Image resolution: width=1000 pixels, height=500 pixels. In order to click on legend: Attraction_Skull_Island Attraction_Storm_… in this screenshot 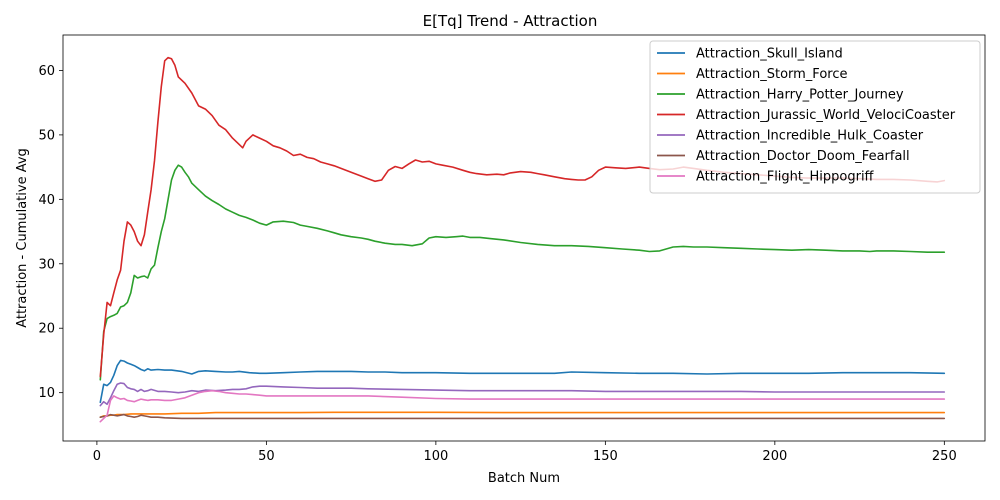, I will do `click(815, 117)`.